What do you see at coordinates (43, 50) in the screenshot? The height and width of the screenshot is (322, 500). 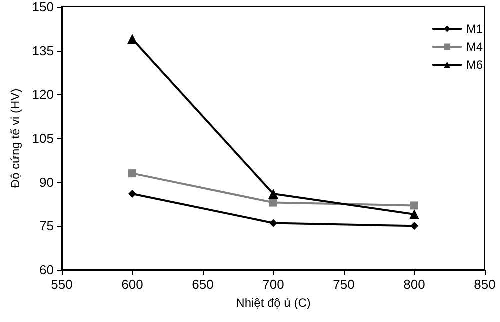 I see `y-tick-label: 135` at bounding box center [43, 50].